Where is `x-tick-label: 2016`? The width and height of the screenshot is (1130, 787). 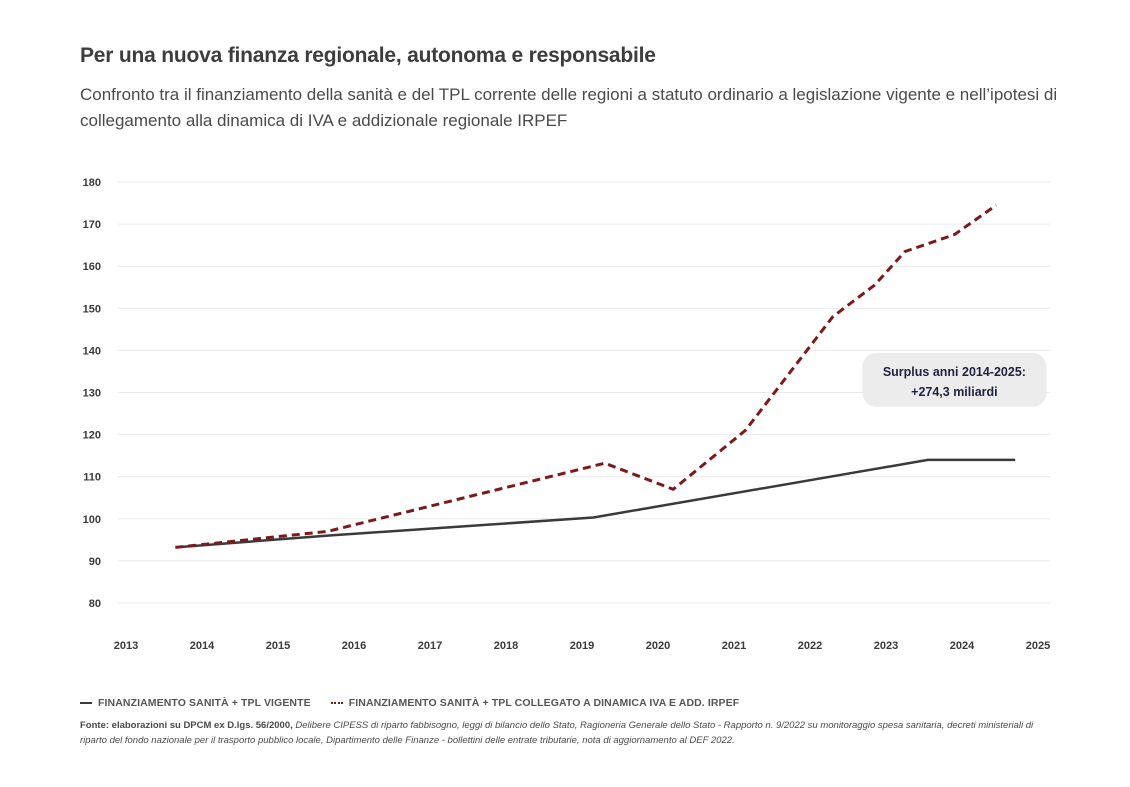
x-tick-label: 2016 is located at coordinates (354, 646).